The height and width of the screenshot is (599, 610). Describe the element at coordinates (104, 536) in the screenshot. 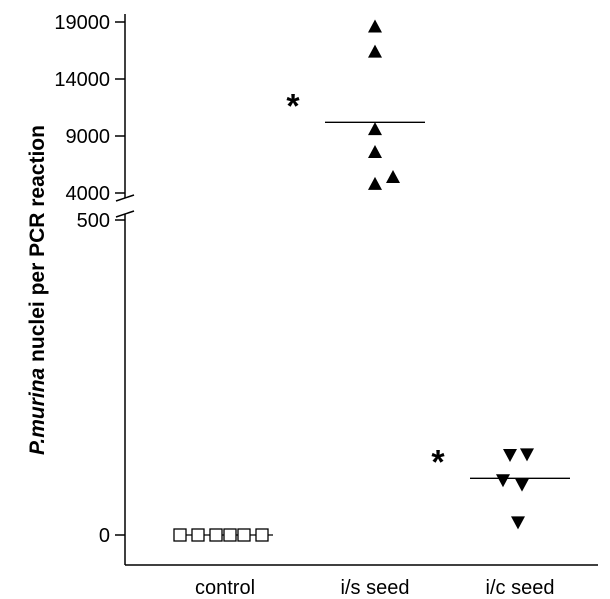

I see `y-tick-label: 0` at that location.